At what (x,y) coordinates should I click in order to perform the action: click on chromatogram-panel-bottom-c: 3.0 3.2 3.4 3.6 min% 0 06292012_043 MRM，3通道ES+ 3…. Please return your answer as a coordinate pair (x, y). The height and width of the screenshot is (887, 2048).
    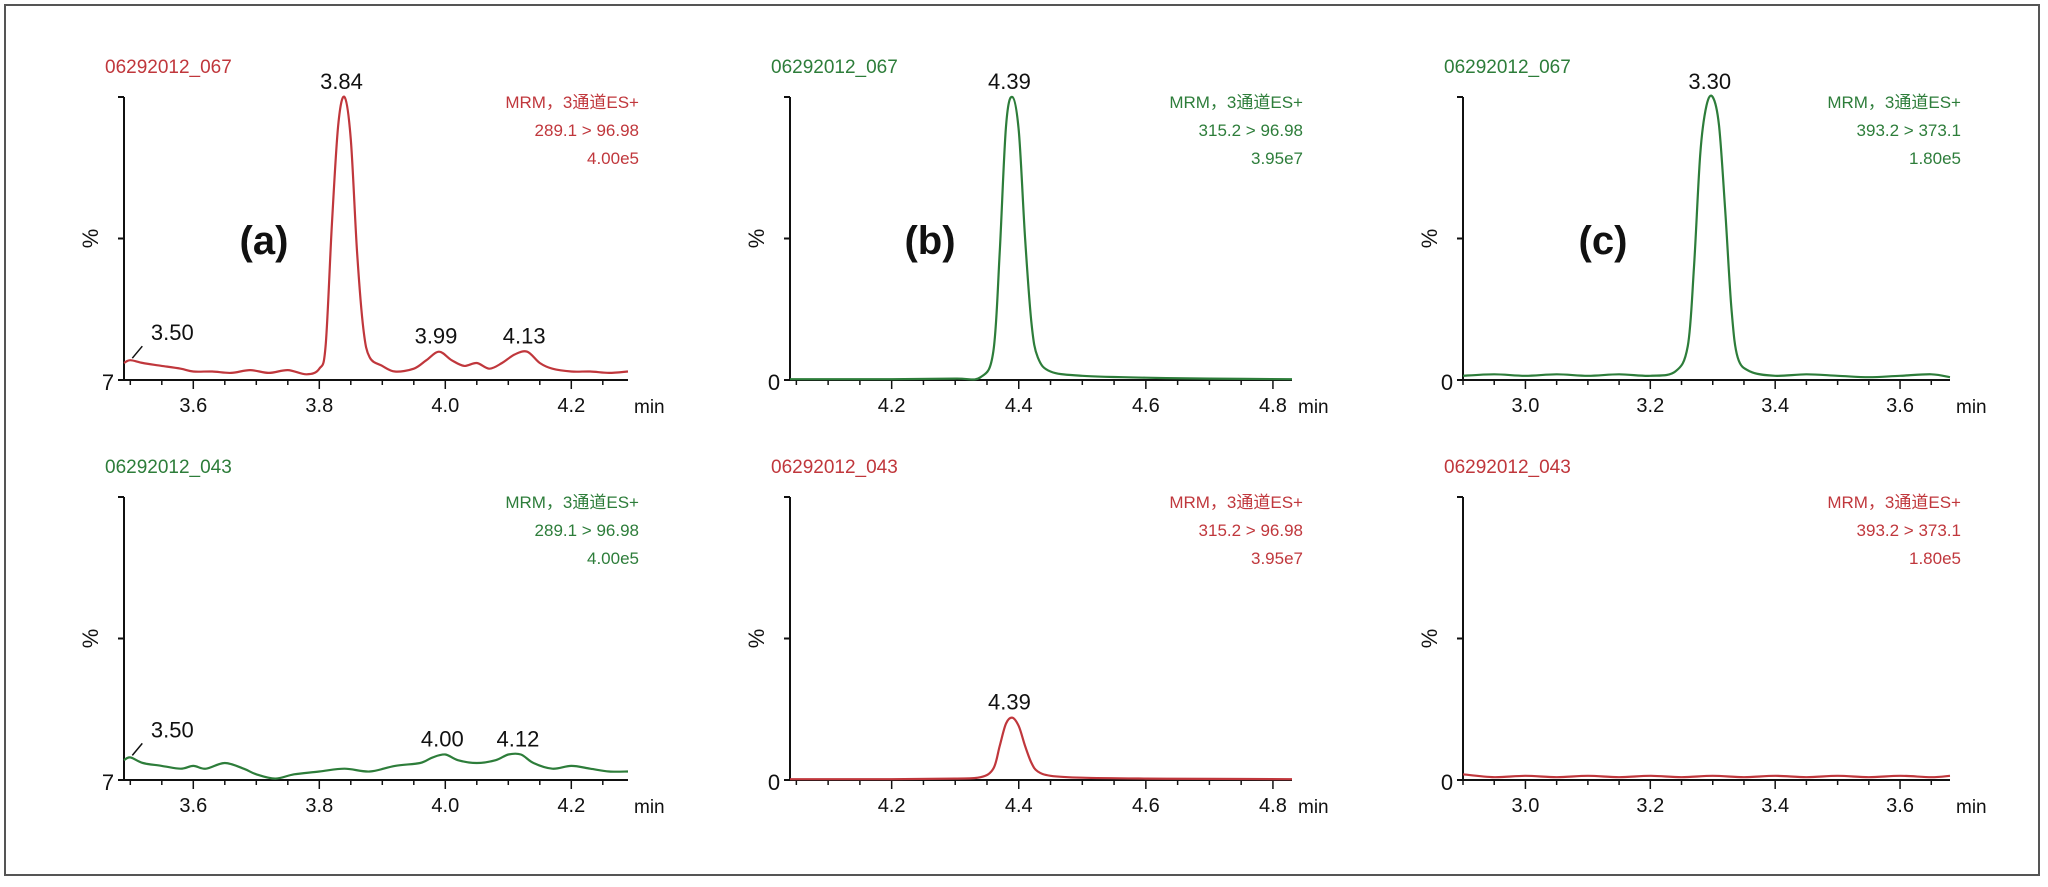
    Looking at the image, I should click on (1702, 637).